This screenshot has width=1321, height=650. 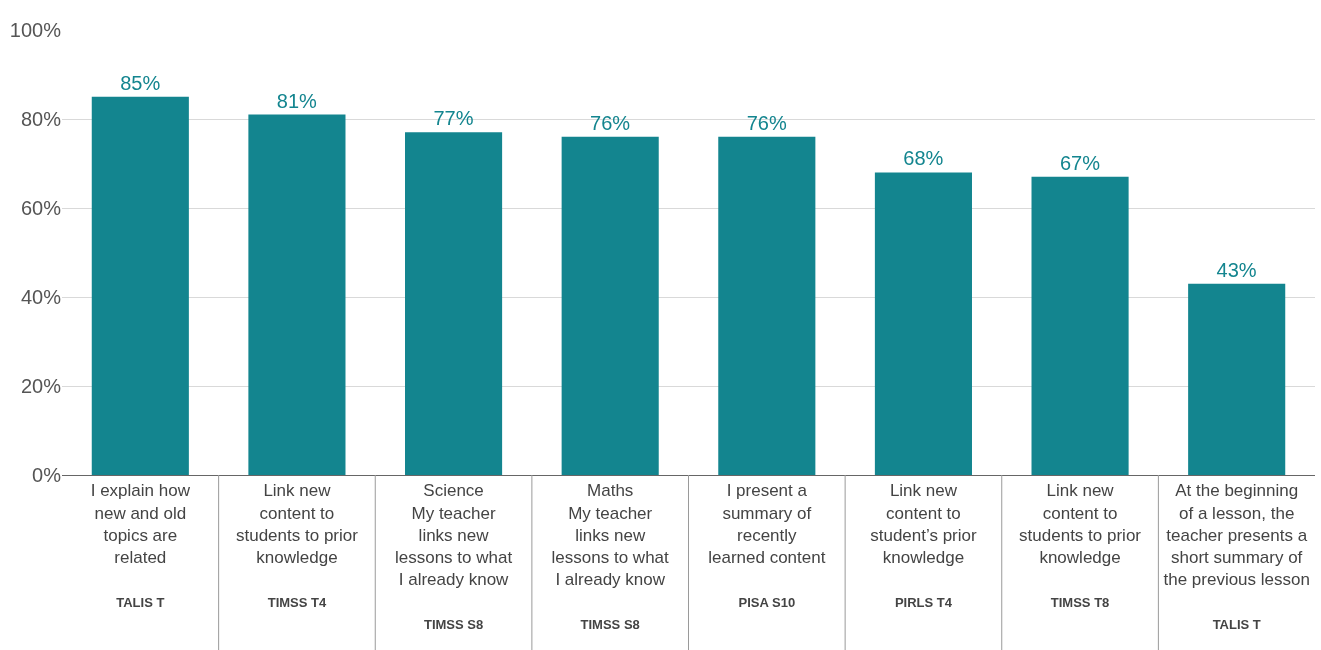 I want to click on data-label: 68%, so click(x=923, y=158).